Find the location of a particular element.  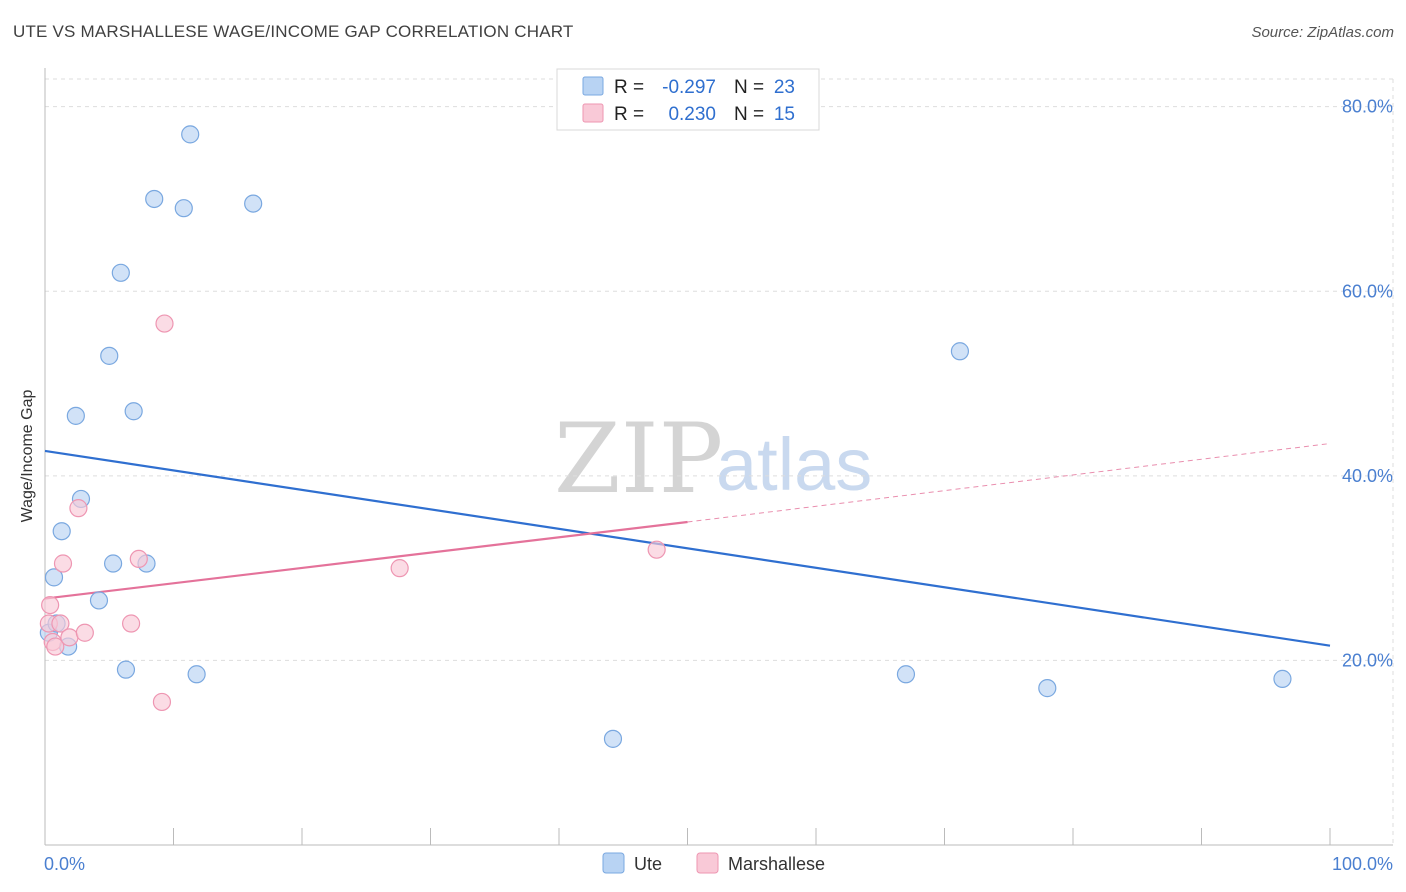

ute-r-label: R = is located at coordinates (629, 87).